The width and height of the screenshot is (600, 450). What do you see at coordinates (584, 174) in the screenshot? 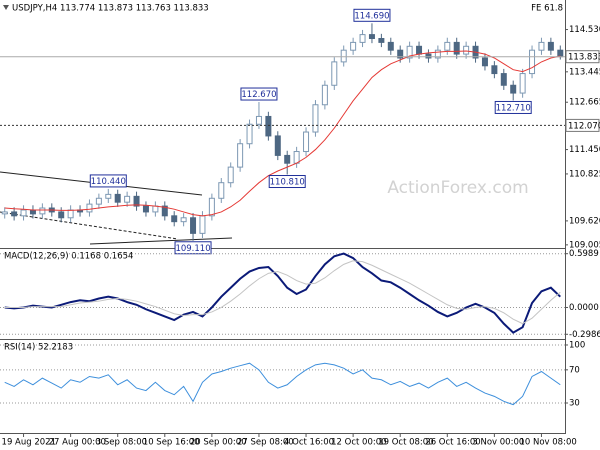
I see `y-tick-label: 110.825` at bounding box center [584, 174].